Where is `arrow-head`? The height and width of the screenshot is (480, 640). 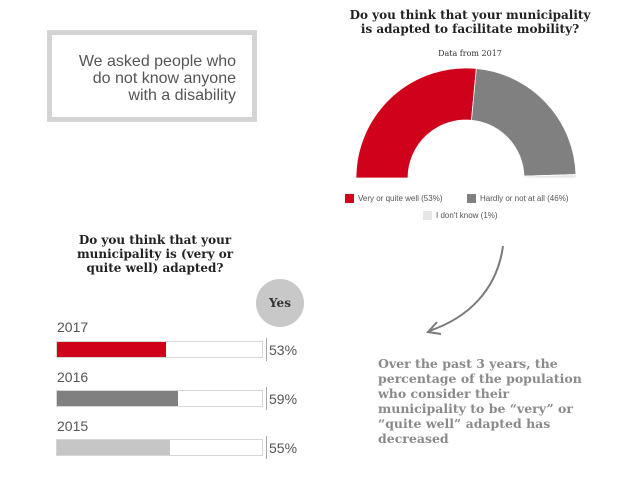 arrow-head is located at coordinates (434, 328).